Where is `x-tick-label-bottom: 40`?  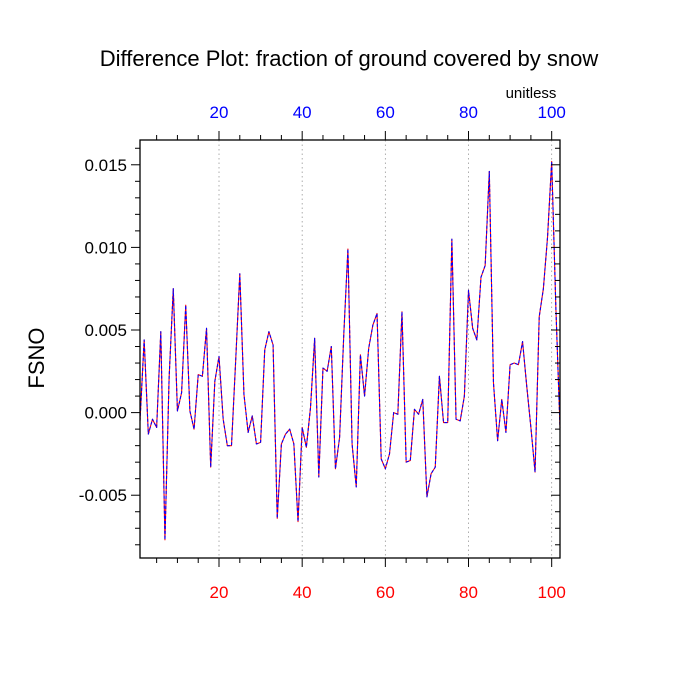 x-tick-label-bottom: 40 is located at coordinates (302, 592).